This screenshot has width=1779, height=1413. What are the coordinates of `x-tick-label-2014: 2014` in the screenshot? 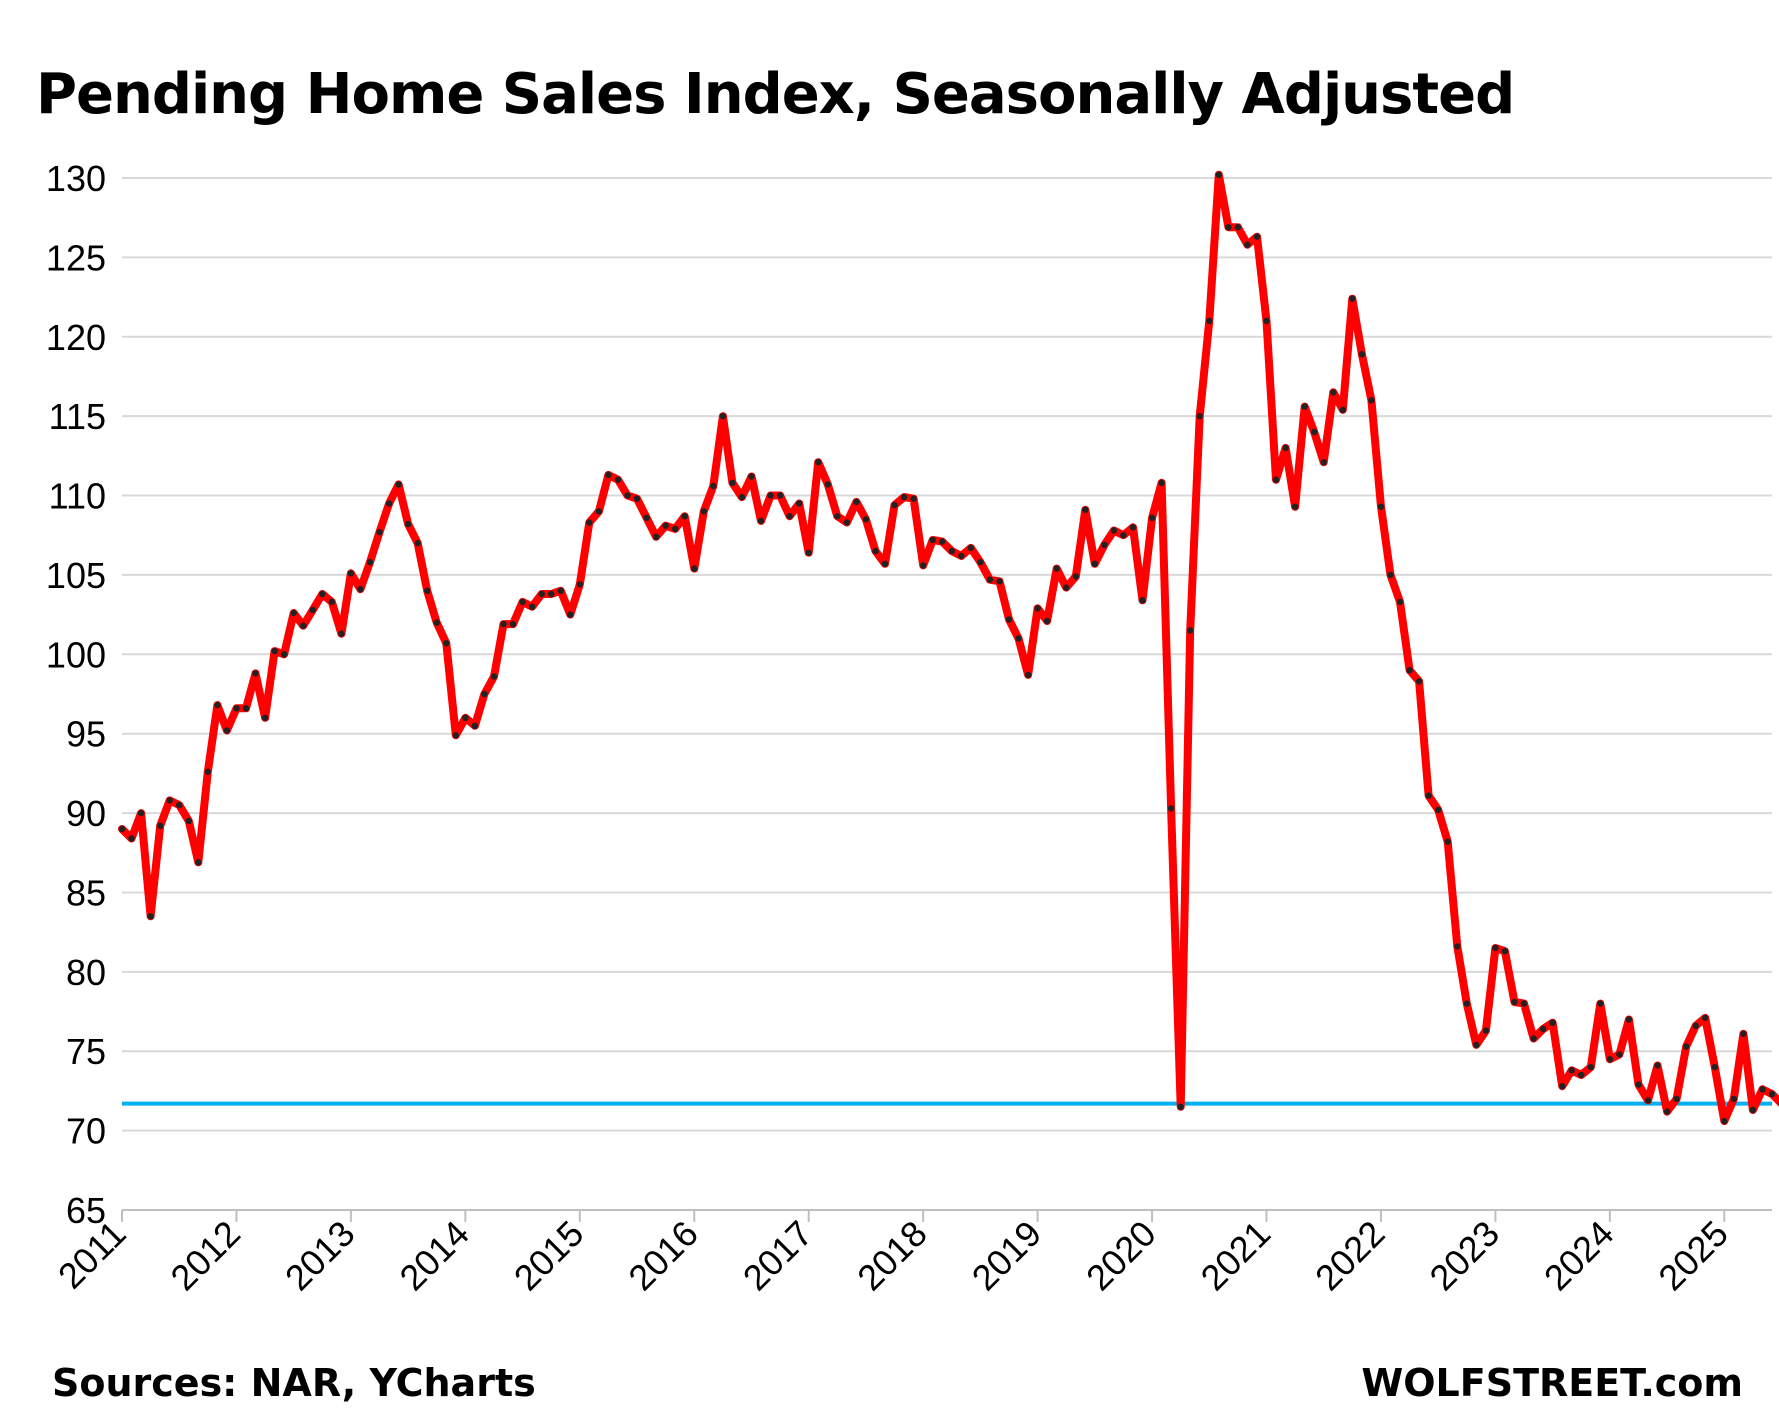 It's located at (434, 1256).